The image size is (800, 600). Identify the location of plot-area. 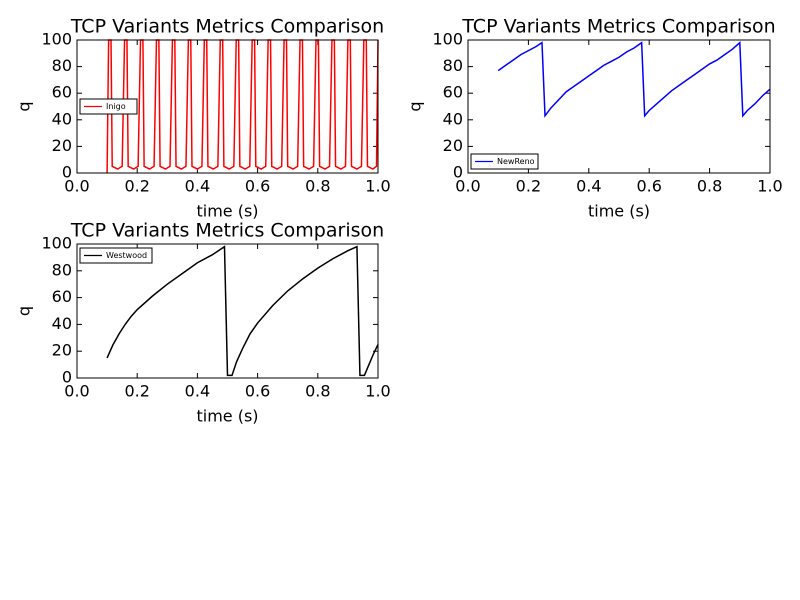
(619, 106).